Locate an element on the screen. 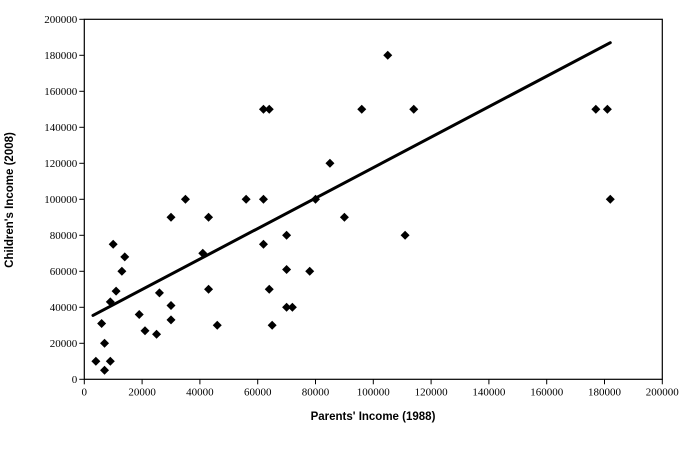 This screenshot has width=700, height=449. x-tick-label: 140000 is located at coordinates (489, 392).